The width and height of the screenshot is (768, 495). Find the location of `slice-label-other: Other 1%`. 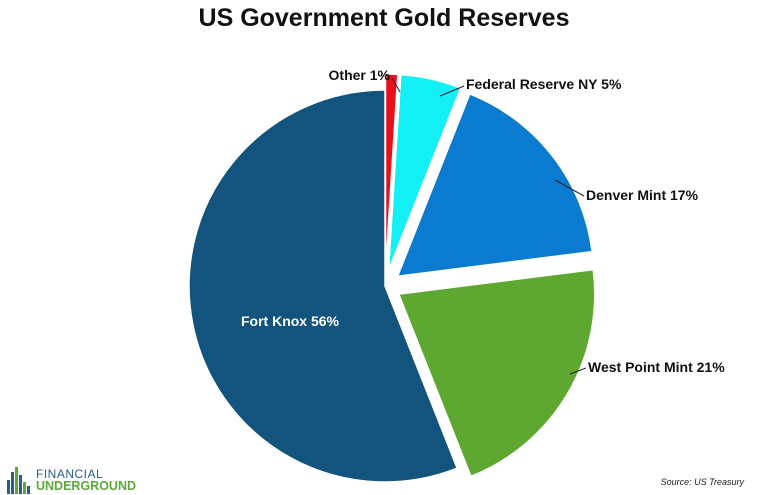

slice-label-other: Other 1% is located at coordinates (360, 75).